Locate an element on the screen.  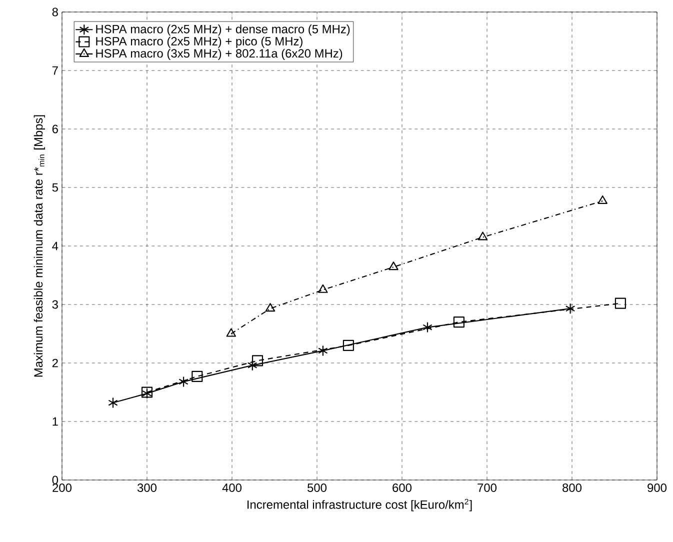
legend-label: HSPA macro (3x5 MHz) + 802.11a (6x20 MHz) is located at coordinates (219, 54).